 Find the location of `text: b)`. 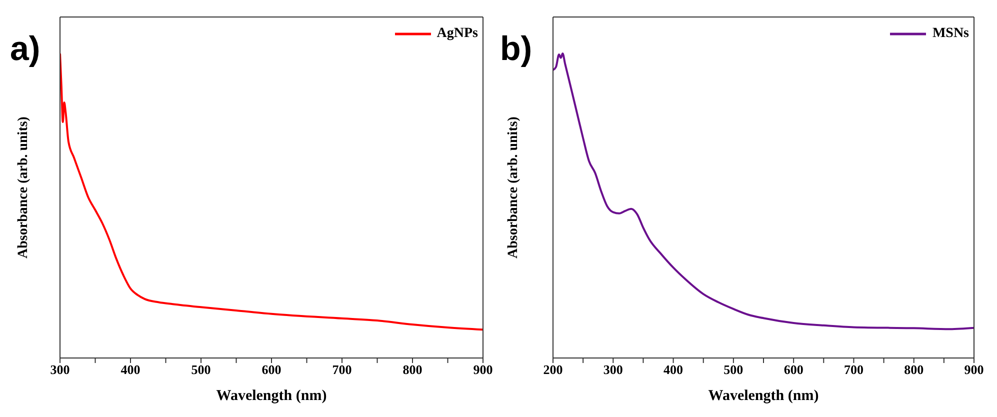

text: b) is located at coordinates (516, 49).